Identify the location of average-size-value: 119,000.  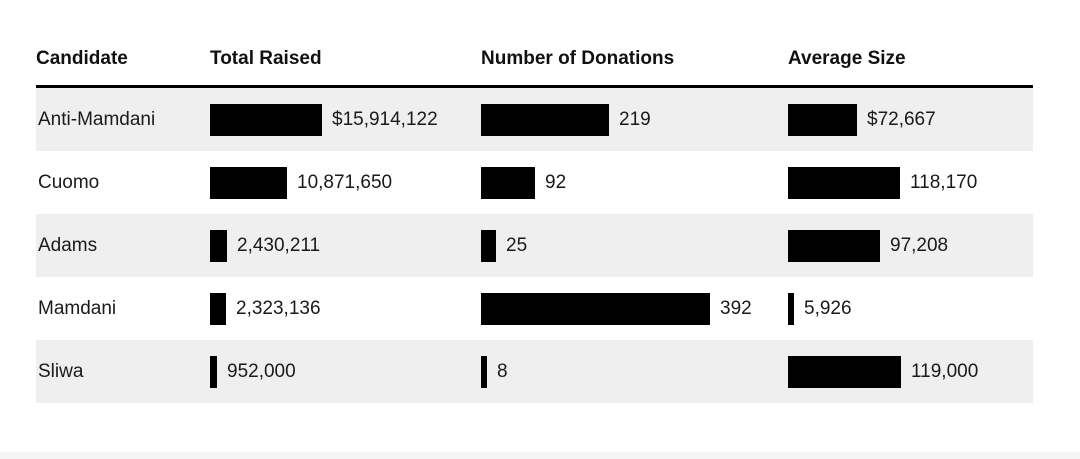
(945, 371).